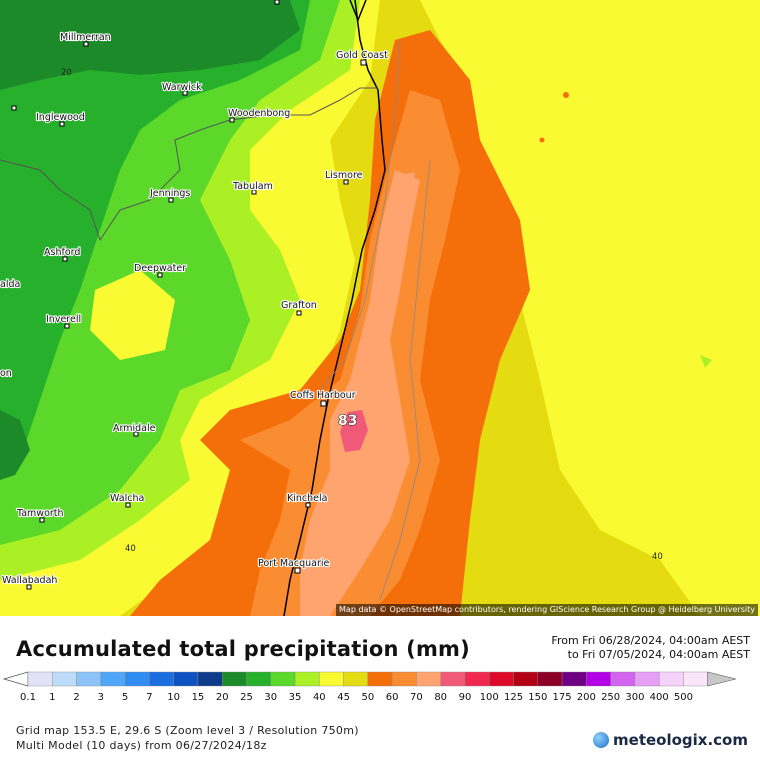 The height and width of the screenshot is (760, 760). What do you see at coordinates (169, 193) in the screenshot?
I see `place-label: Jennings` at bounding box center [169, 193].